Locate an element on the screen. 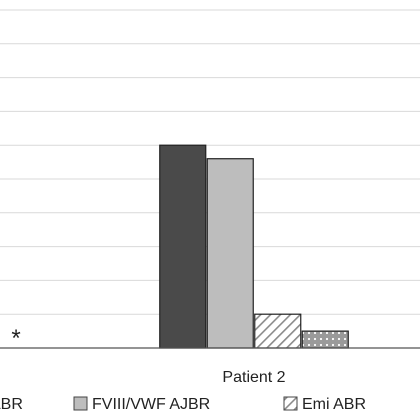 The image size is (420, 420). legend-item: ABR is located at coordinates (11, 404).